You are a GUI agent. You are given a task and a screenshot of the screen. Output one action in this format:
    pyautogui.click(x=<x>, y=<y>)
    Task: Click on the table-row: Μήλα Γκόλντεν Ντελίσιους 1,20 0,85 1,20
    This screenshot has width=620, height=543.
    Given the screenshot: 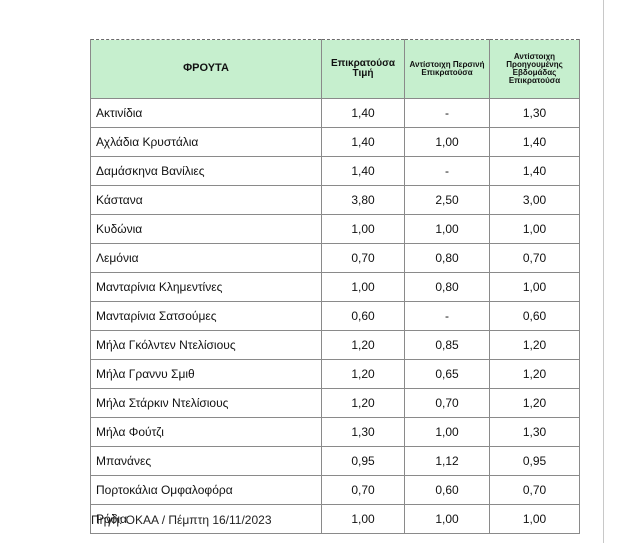 What is the action you would take?
    pyautogui.click(x=335, y=345)
    